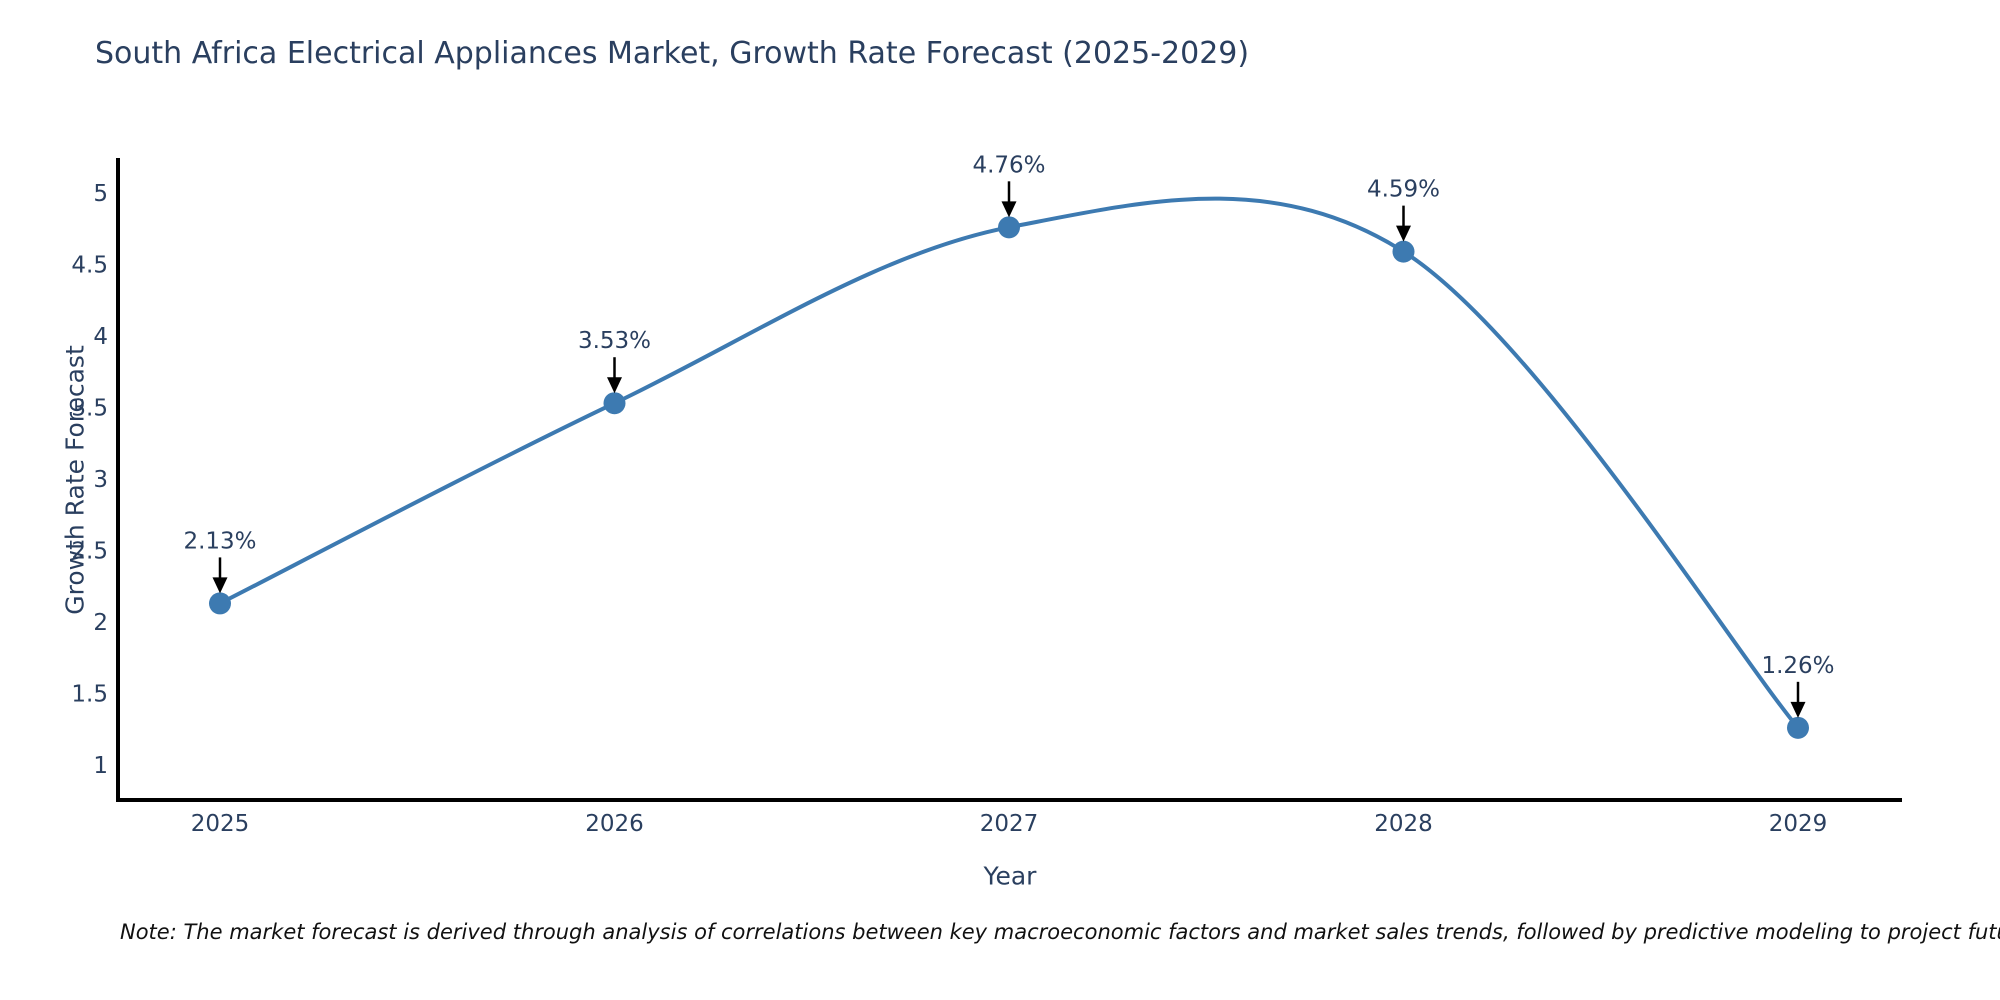  What do you see at coordinates (1010, 876) in the screenshot?
I see `x-axis-title: Year` at bounding box center [1010, 876].